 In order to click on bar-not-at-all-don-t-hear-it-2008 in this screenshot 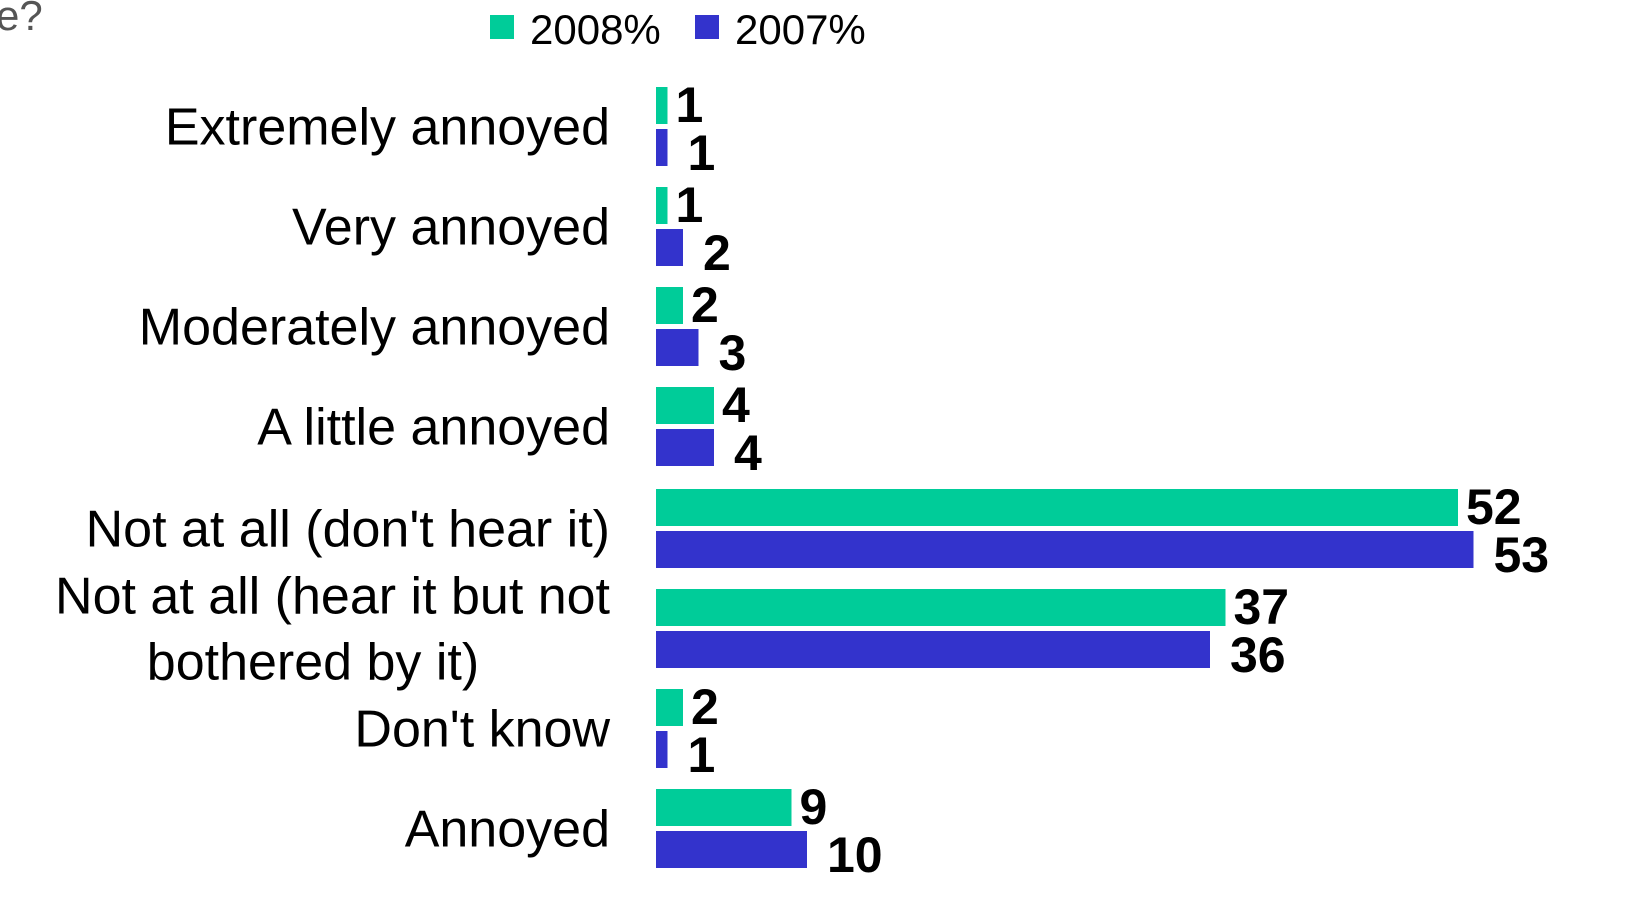, I will do `click(1057, 507)`.